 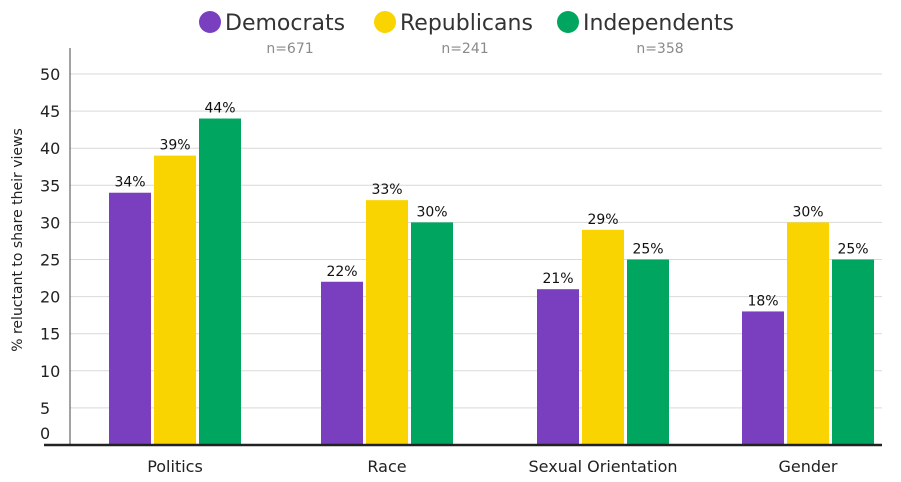 I want to click on x-category-label: Politics, so click(x=175, y=466).